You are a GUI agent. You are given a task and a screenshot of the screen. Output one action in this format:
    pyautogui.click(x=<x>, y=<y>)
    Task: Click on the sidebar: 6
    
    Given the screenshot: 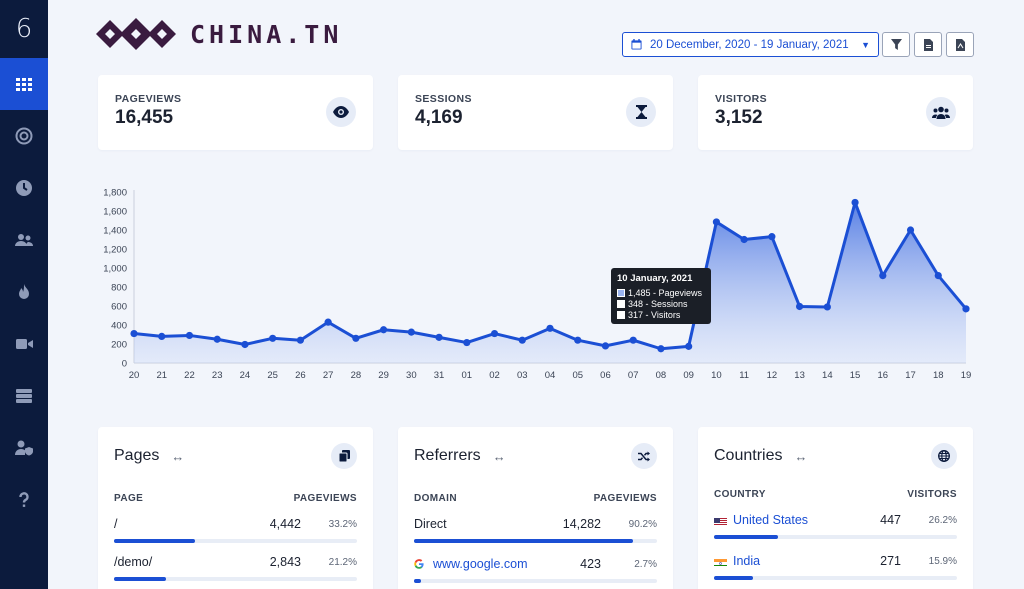 What is the action you would take?
    pyautogui.click(x=24, y=294)
    